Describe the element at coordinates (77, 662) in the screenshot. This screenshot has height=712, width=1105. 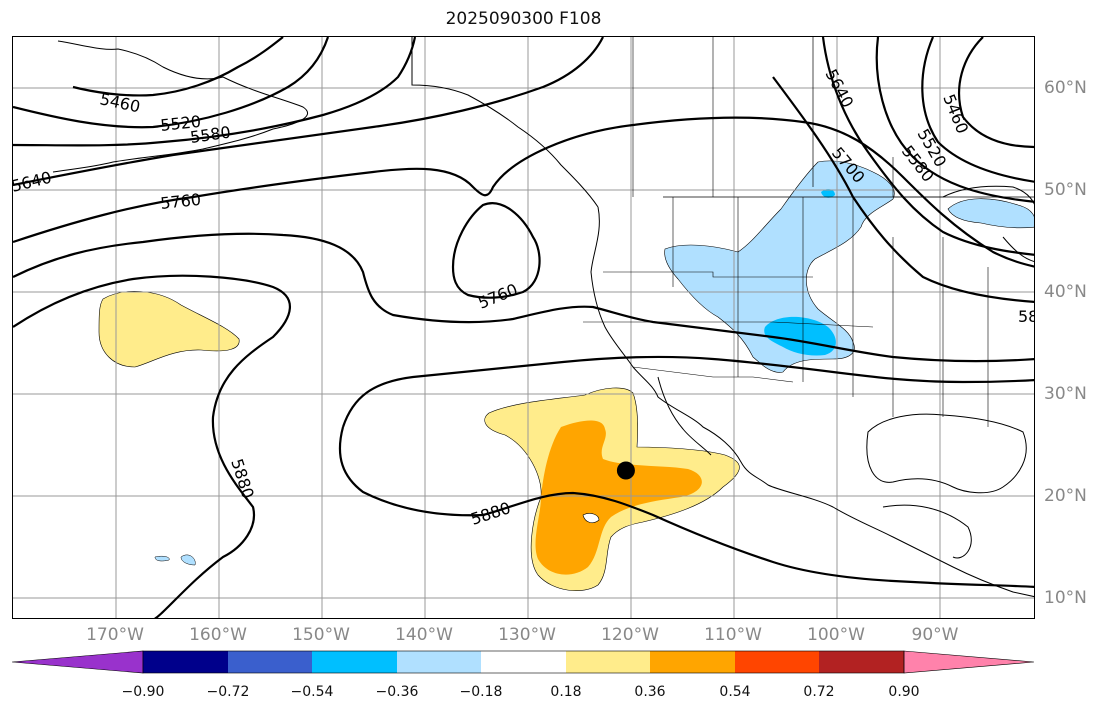
I see `colorbar-extend-low` at that location.